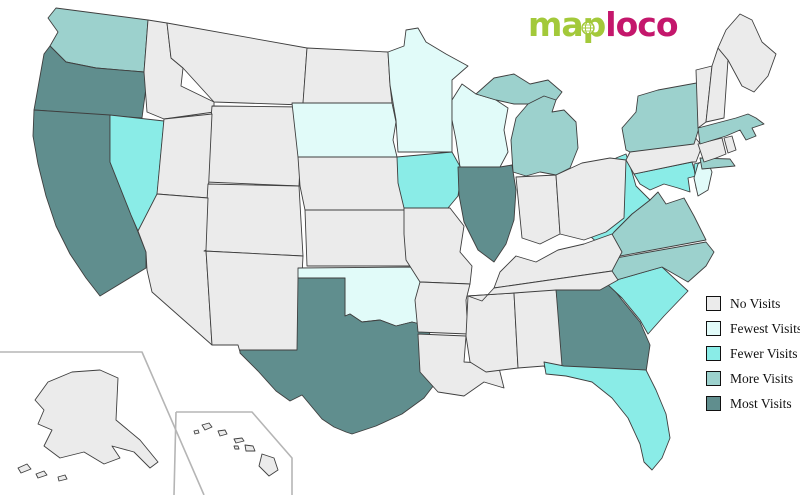 The image size is (800, 495). I want to click on state-rhode-island, so click(730, 144).